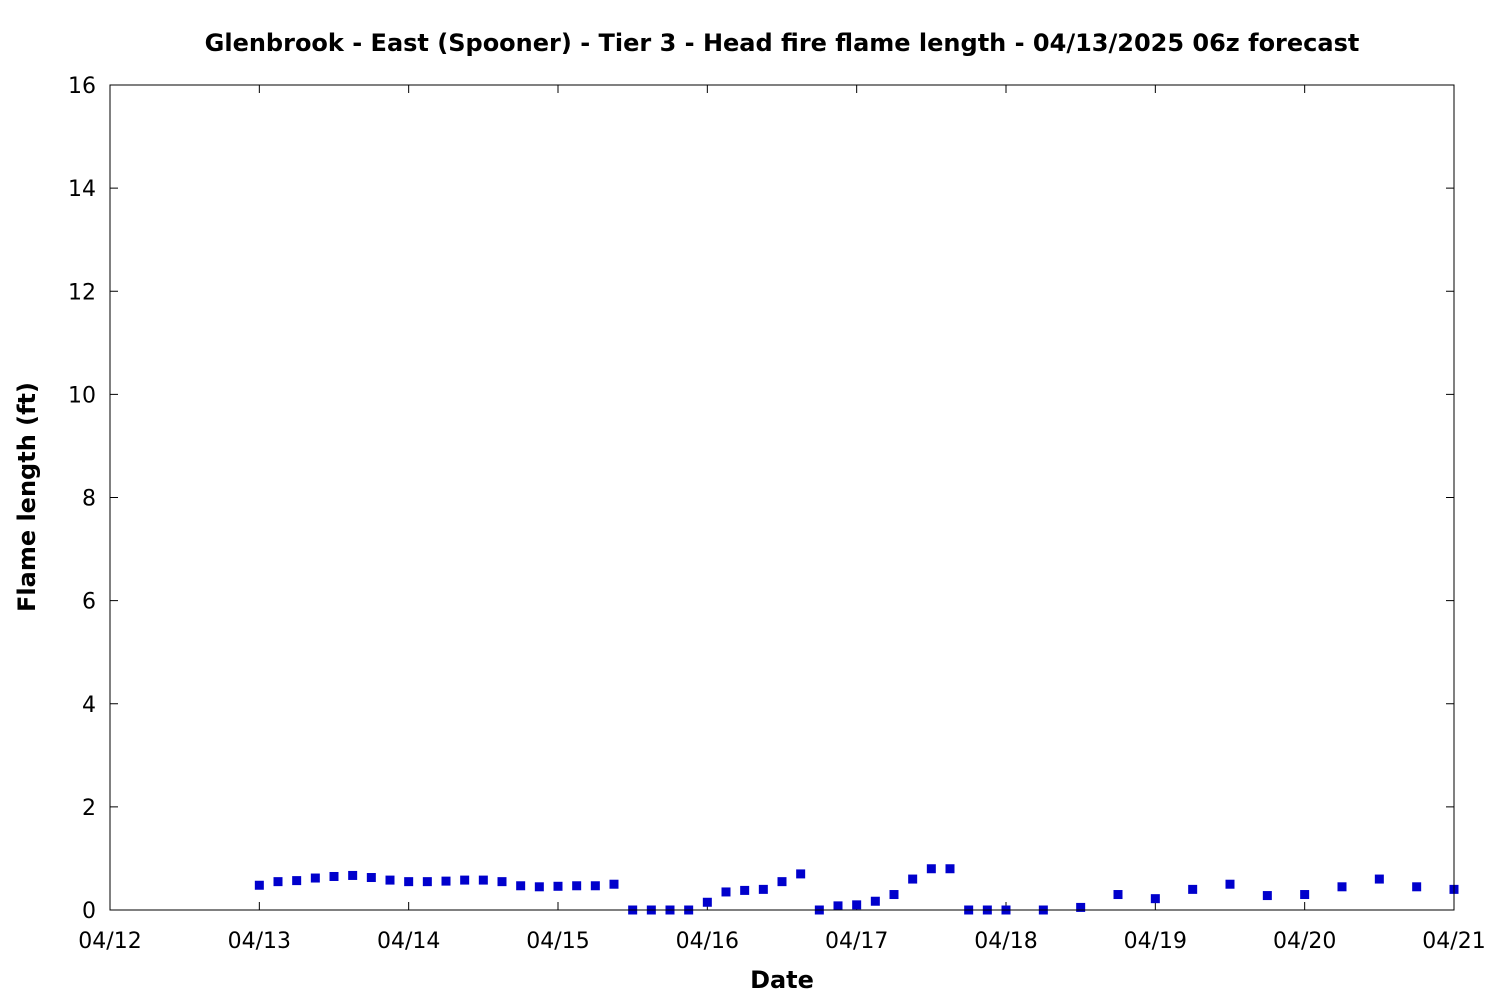 This screenshot has width=1500, height=1004. Describe the element at coordinates (89, 911) in the screenshot. I see `y-tick-label: 0` at that location.